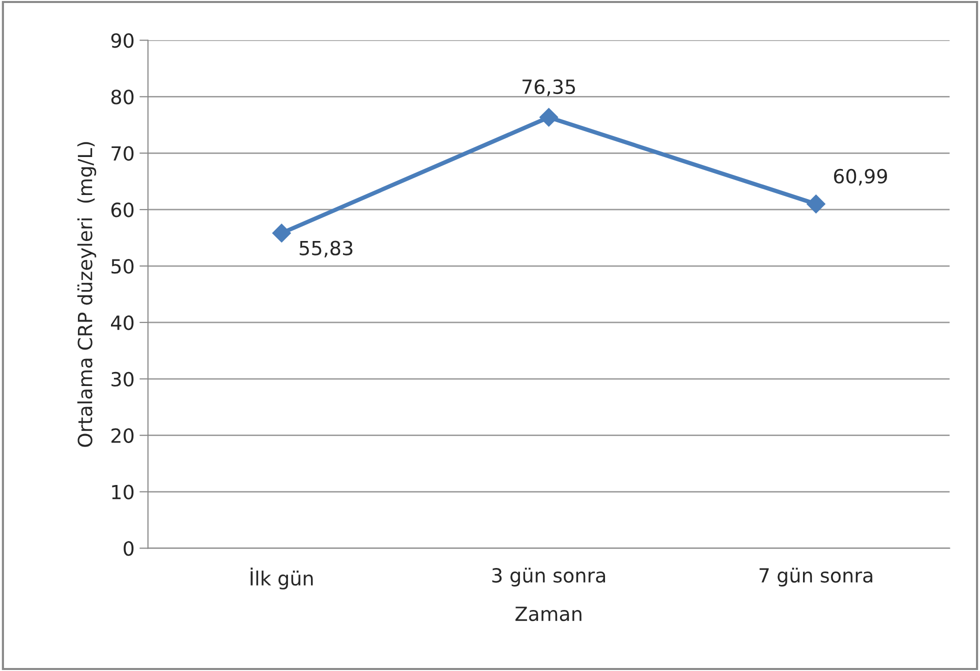 This screenshot has height=671, width=980. I want to click on y-axis-title: Ortalama CRP düzeyleri (mg/L), so click(86, 294).